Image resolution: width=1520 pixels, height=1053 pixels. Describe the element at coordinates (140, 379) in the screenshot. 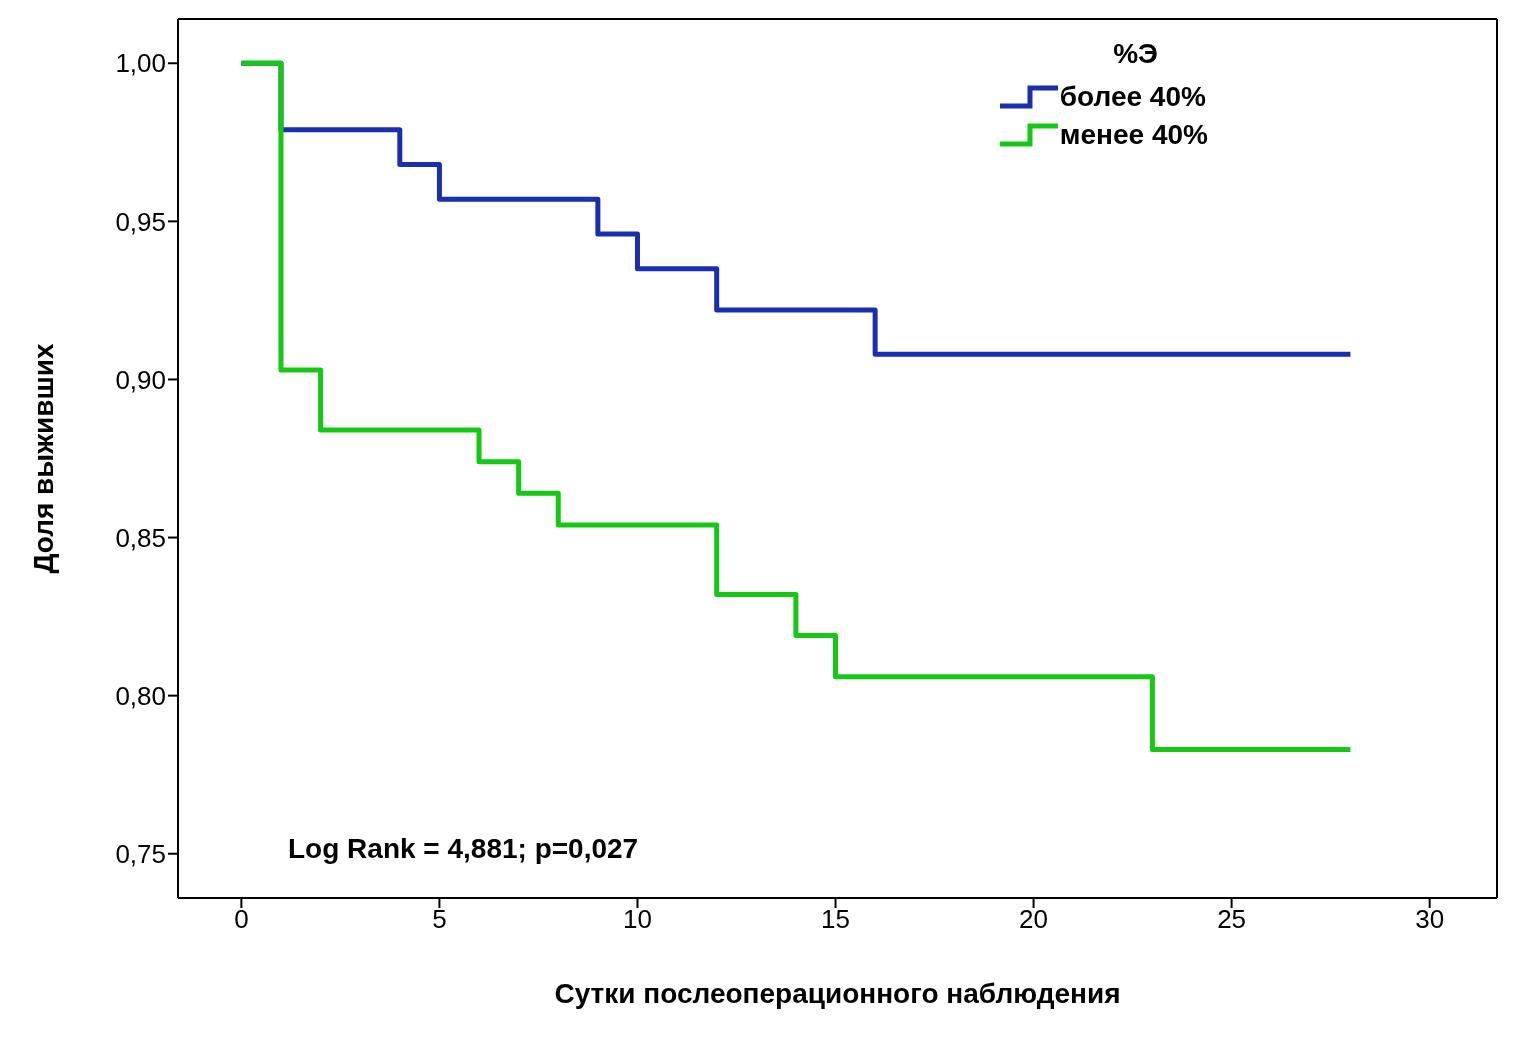

I see `y-tick-label: 0,90` at that location.